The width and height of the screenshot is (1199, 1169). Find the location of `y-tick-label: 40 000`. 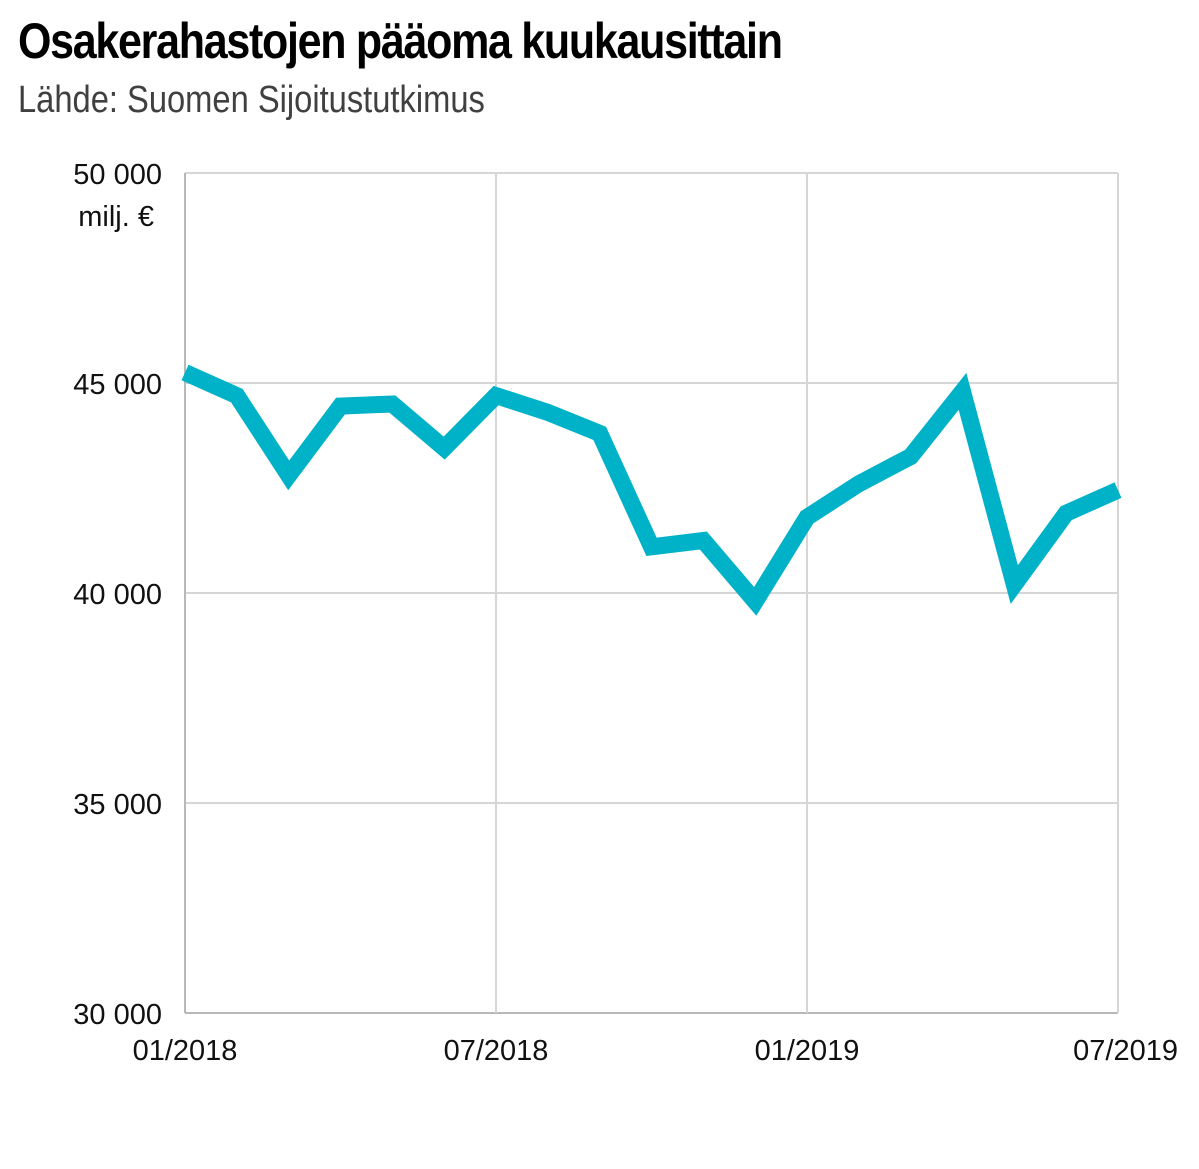

y-tick-label: 40 000 is located at coordinates (117, 595).